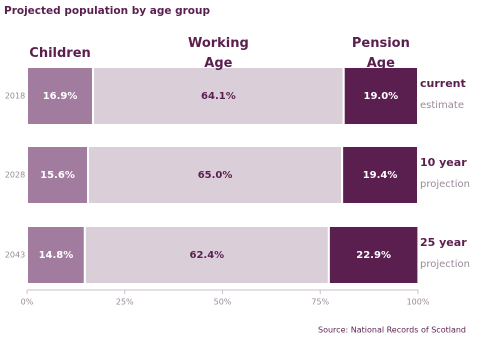  I want to click on value-label: 15.6%, so click(57, 175).